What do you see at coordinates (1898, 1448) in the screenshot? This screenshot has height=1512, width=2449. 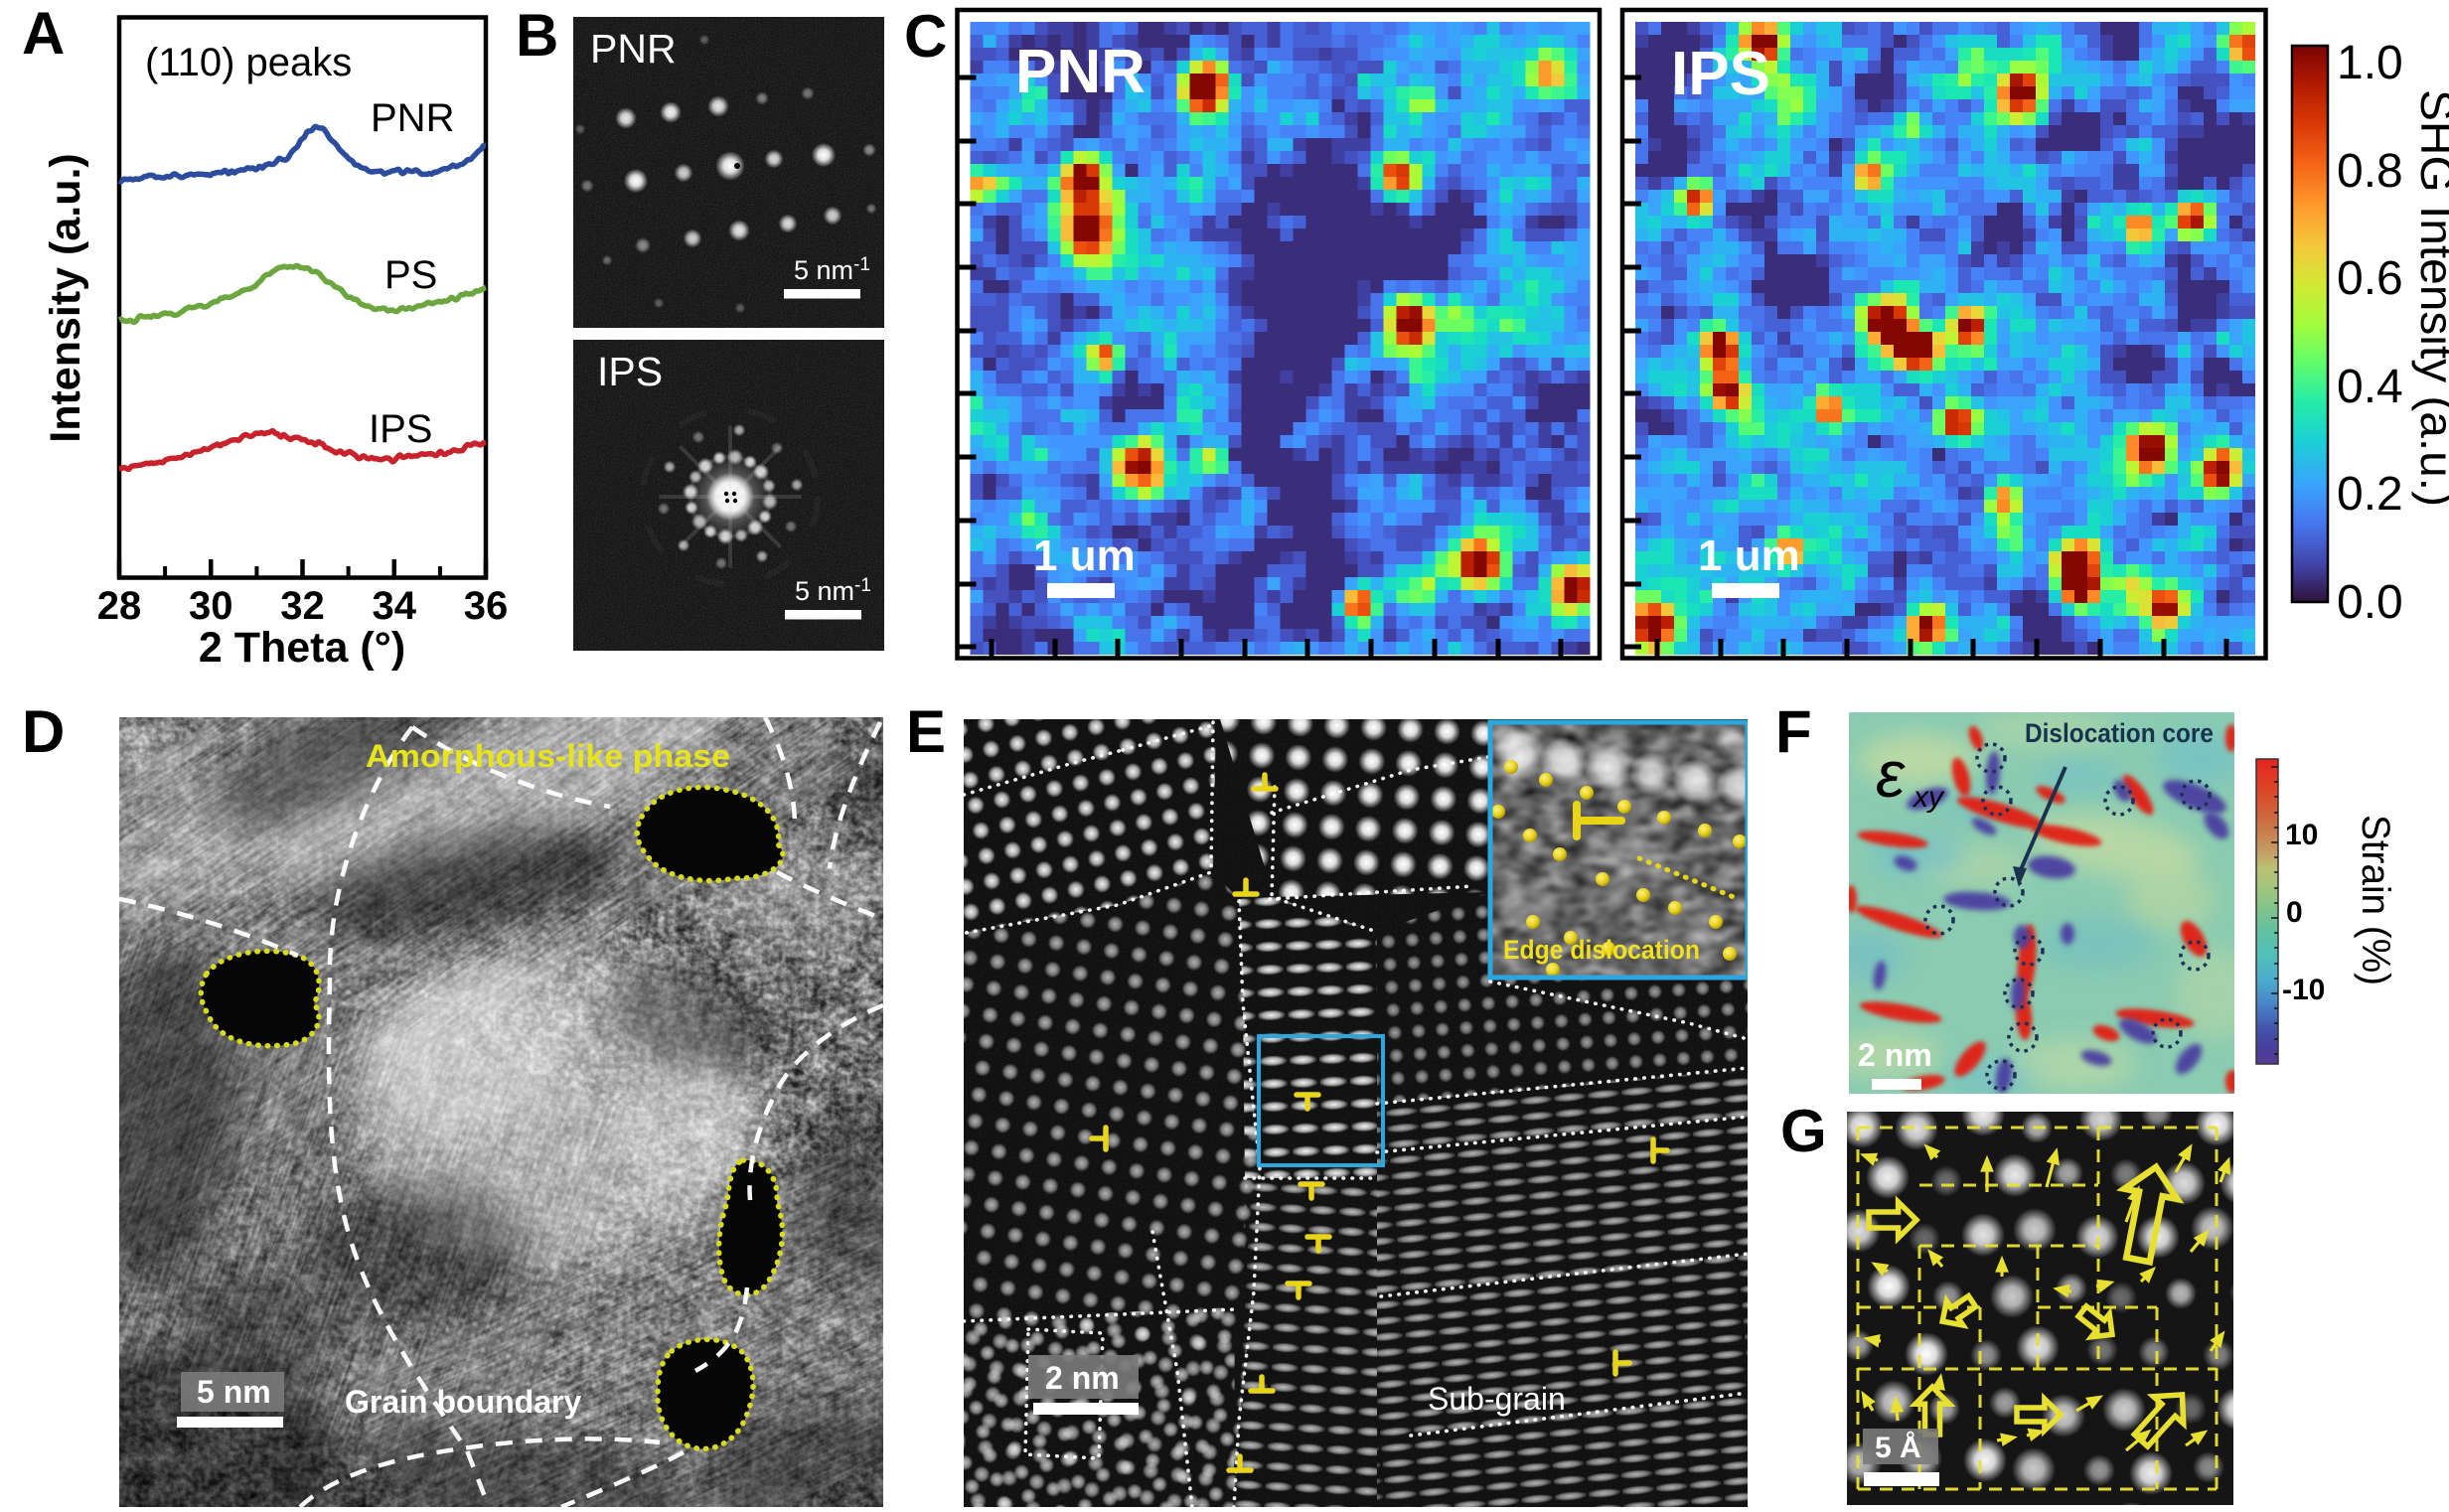 I see `svg-text: 5 Å` at bounding box center [1898, 1448].